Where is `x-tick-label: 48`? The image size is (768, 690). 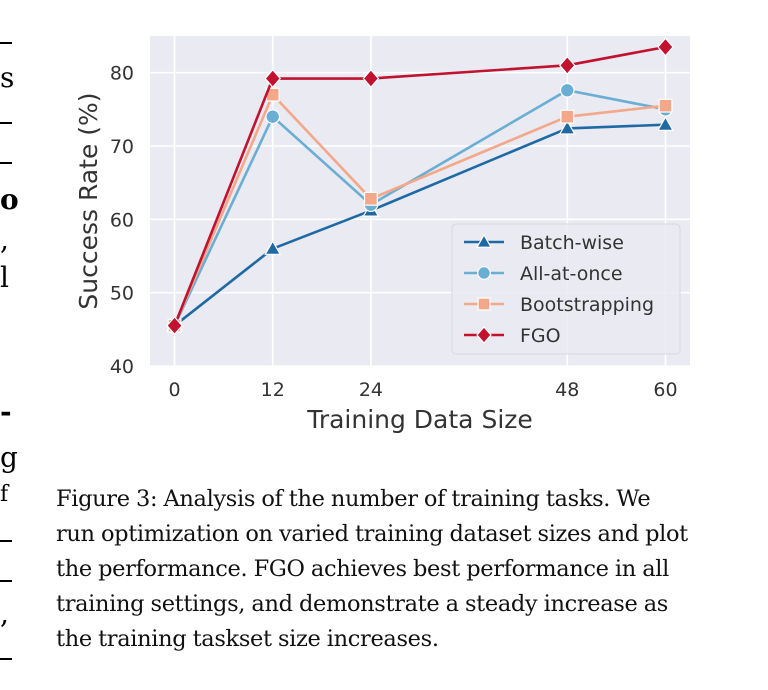 x-tick-label: 48 is located at coordinates (567, 390).